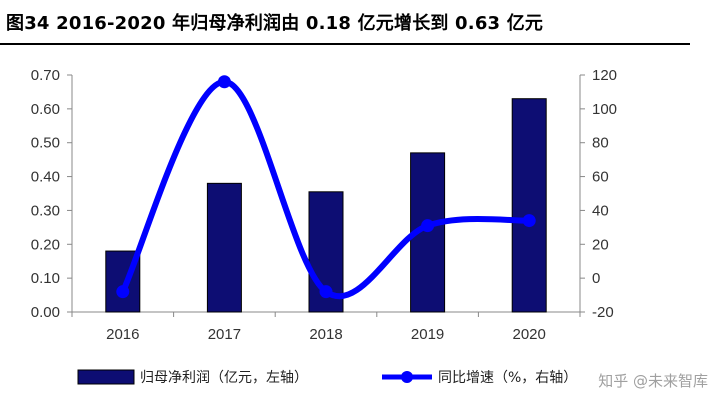 This screenshot has width=720, height=415. What do you see at coordinates (45, 177) in the screenshot?
I see `left-tick-label: 0.40` at bounding box center [45, 177].